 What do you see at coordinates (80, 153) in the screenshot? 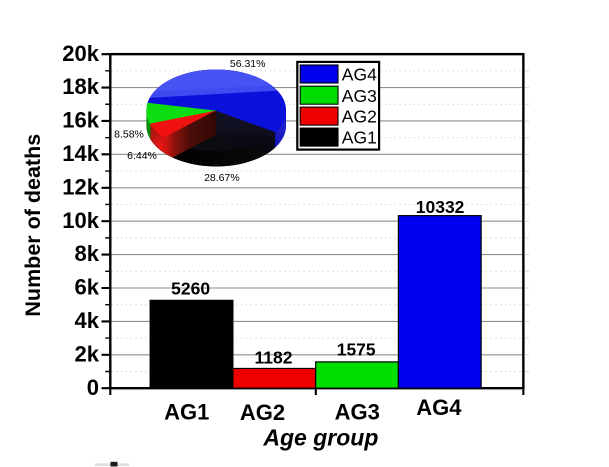
I see `svg-text: 14k` at bounding box center [80, 153].